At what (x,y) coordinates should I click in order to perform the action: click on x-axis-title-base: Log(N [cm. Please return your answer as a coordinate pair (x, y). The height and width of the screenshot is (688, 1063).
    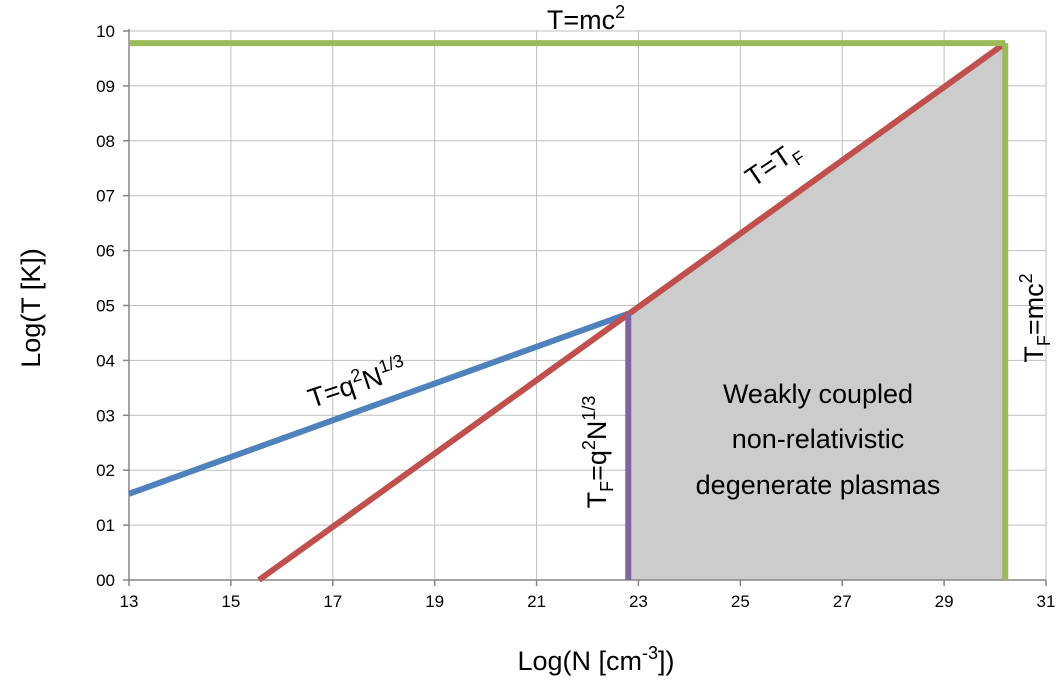
    Looking at the image, I should click on (579, 661).